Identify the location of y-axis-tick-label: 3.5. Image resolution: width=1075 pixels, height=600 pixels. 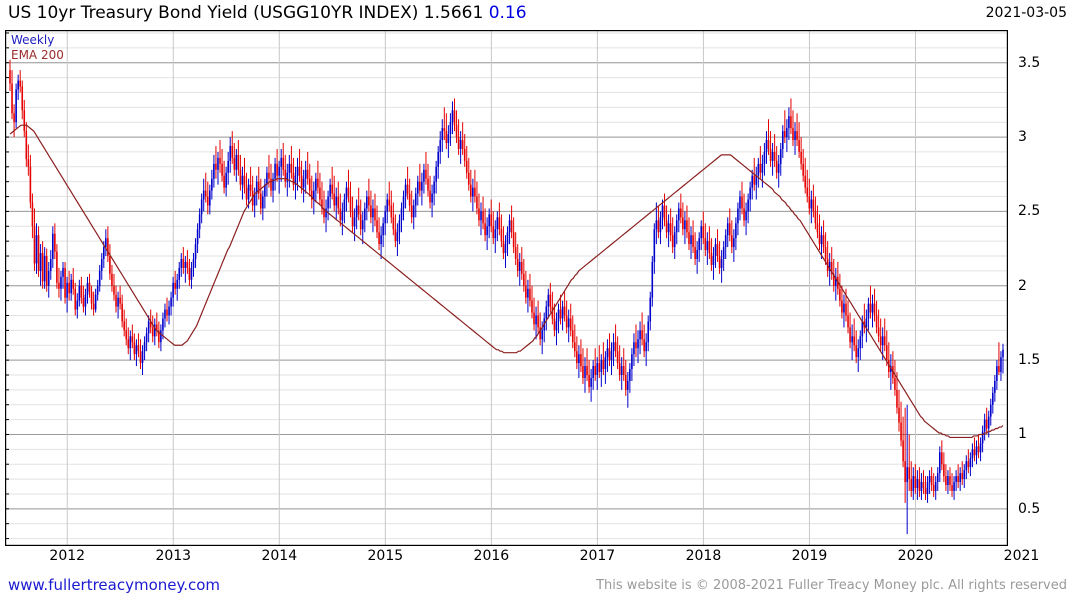
(1029, 62).